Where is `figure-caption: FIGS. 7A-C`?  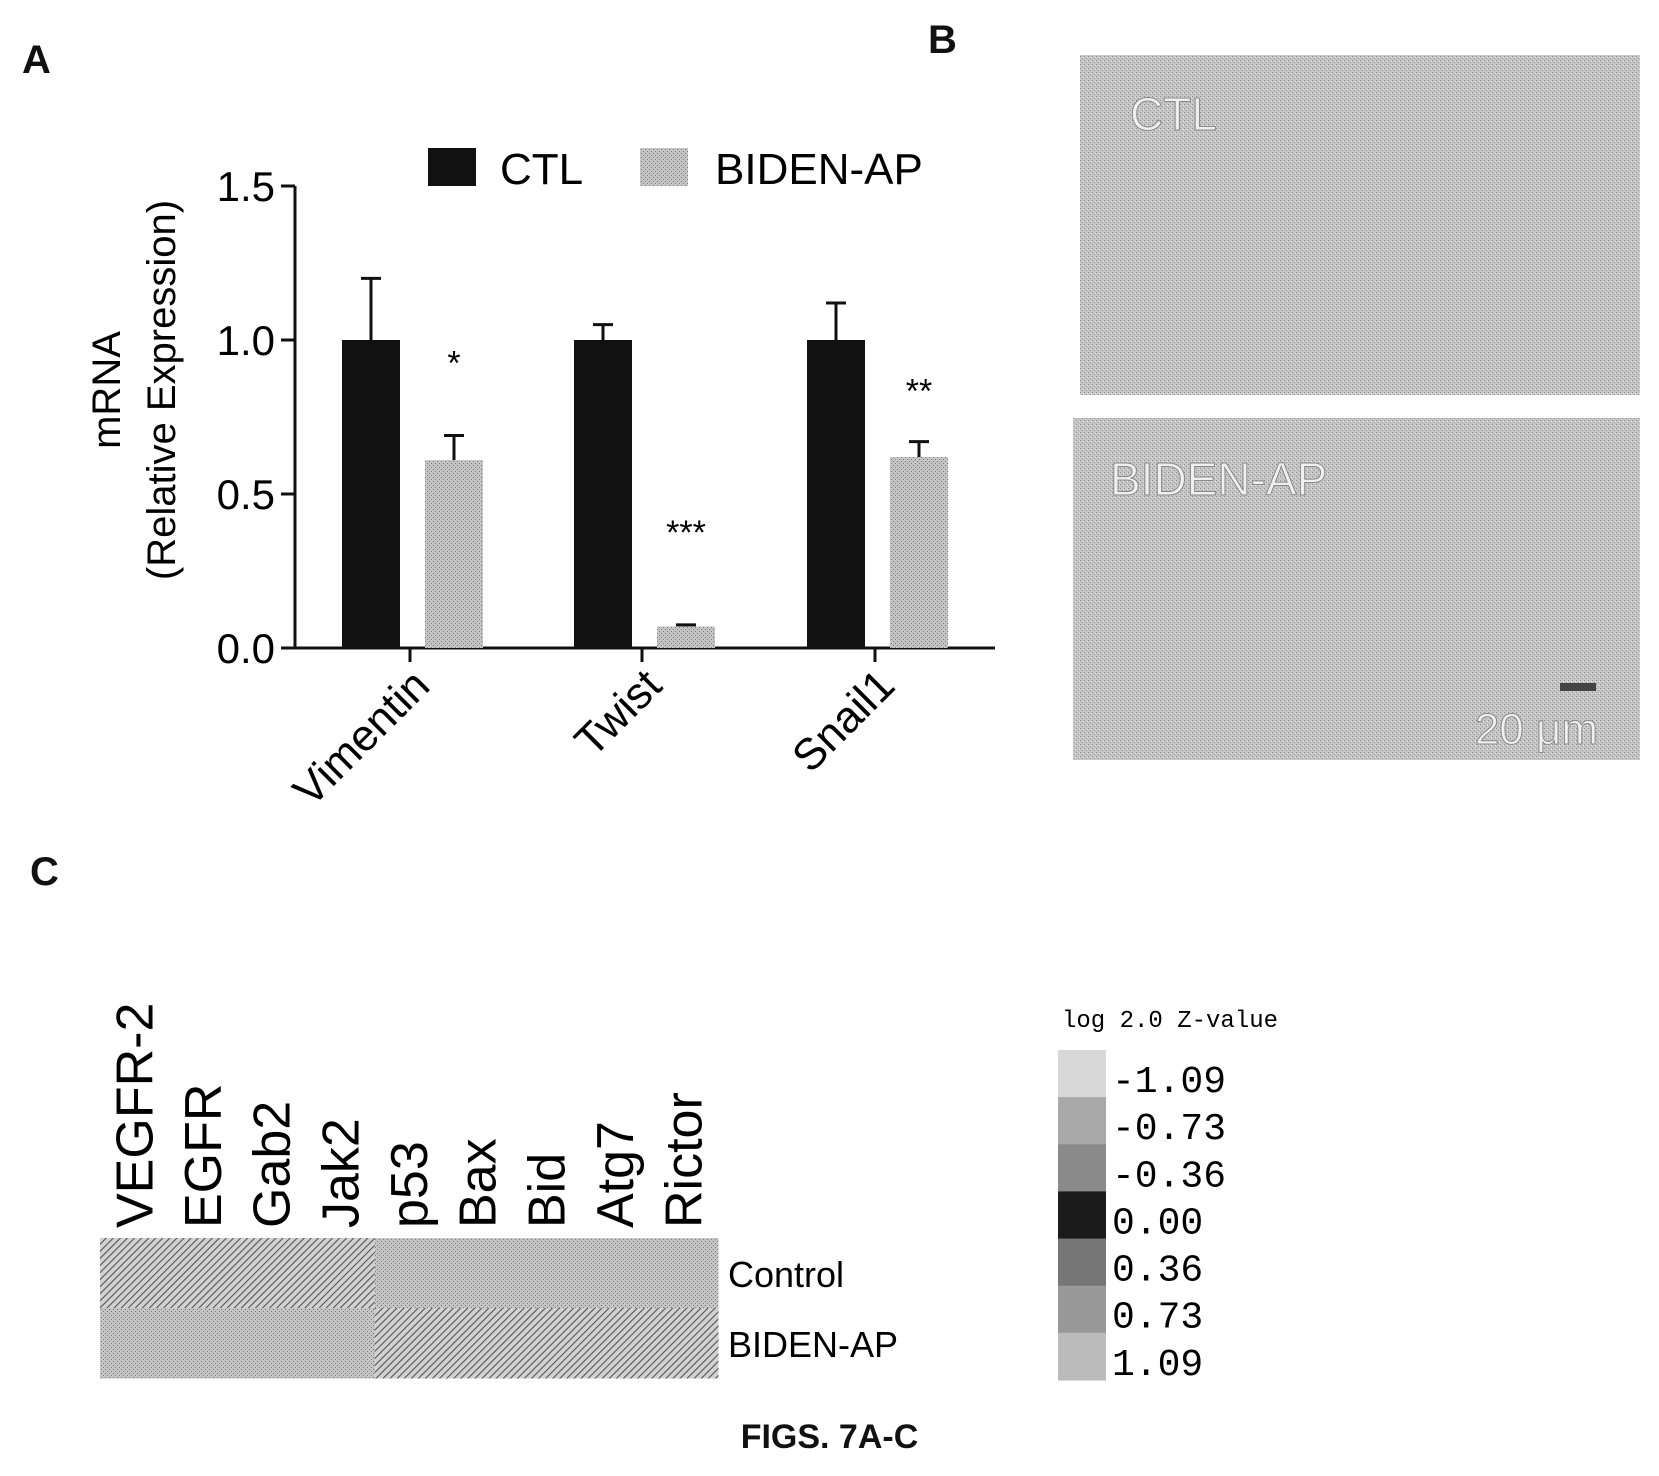 figure-caption: FIGS. 7A-C is located at coordinates (829, 1437).